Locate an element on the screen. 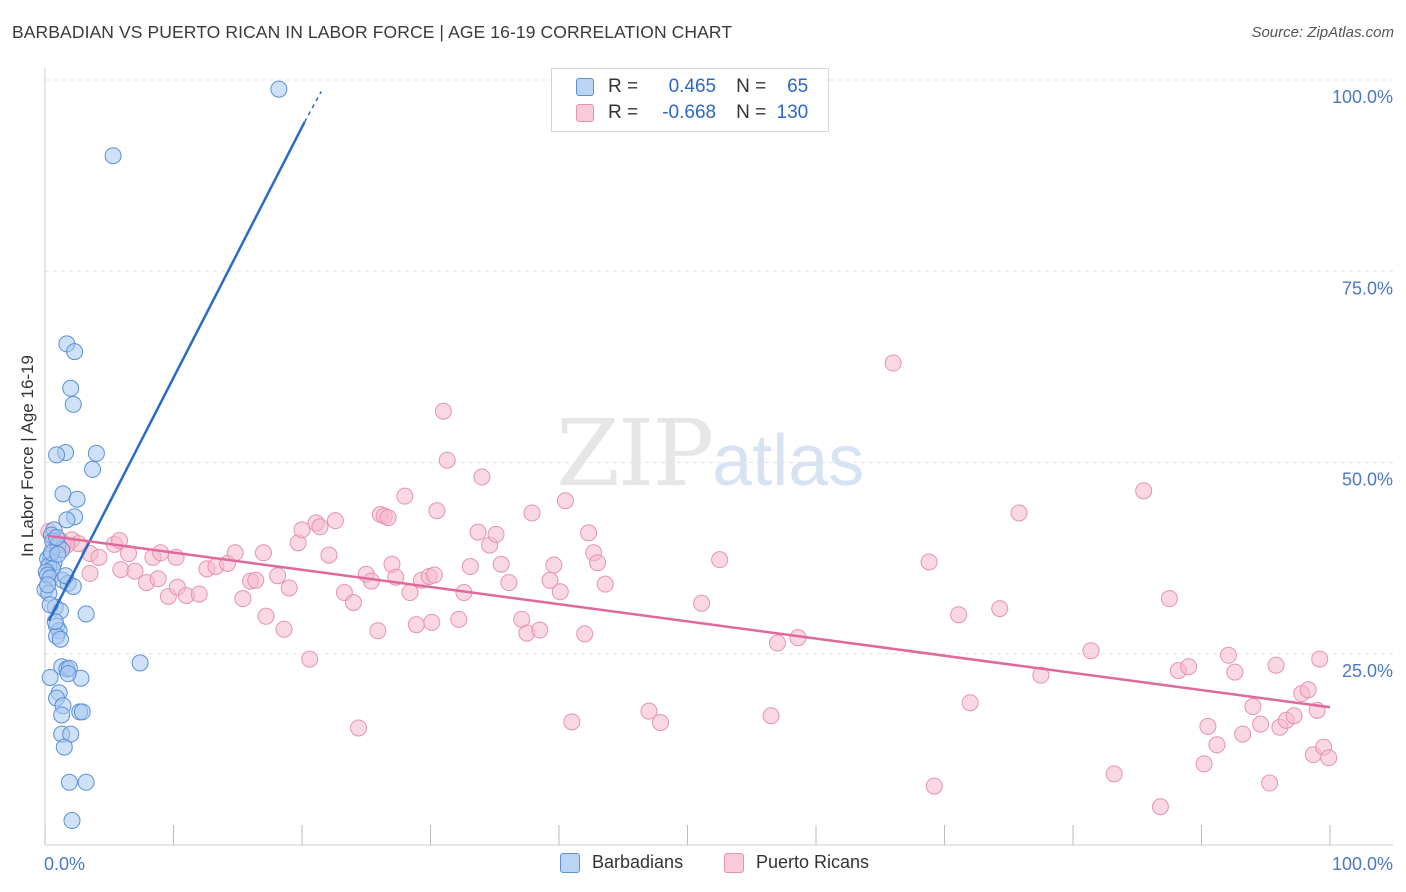 This screenshot has width=1406, height=892. y-tick-label: 25.0% is located at coordinates (1367, 671).